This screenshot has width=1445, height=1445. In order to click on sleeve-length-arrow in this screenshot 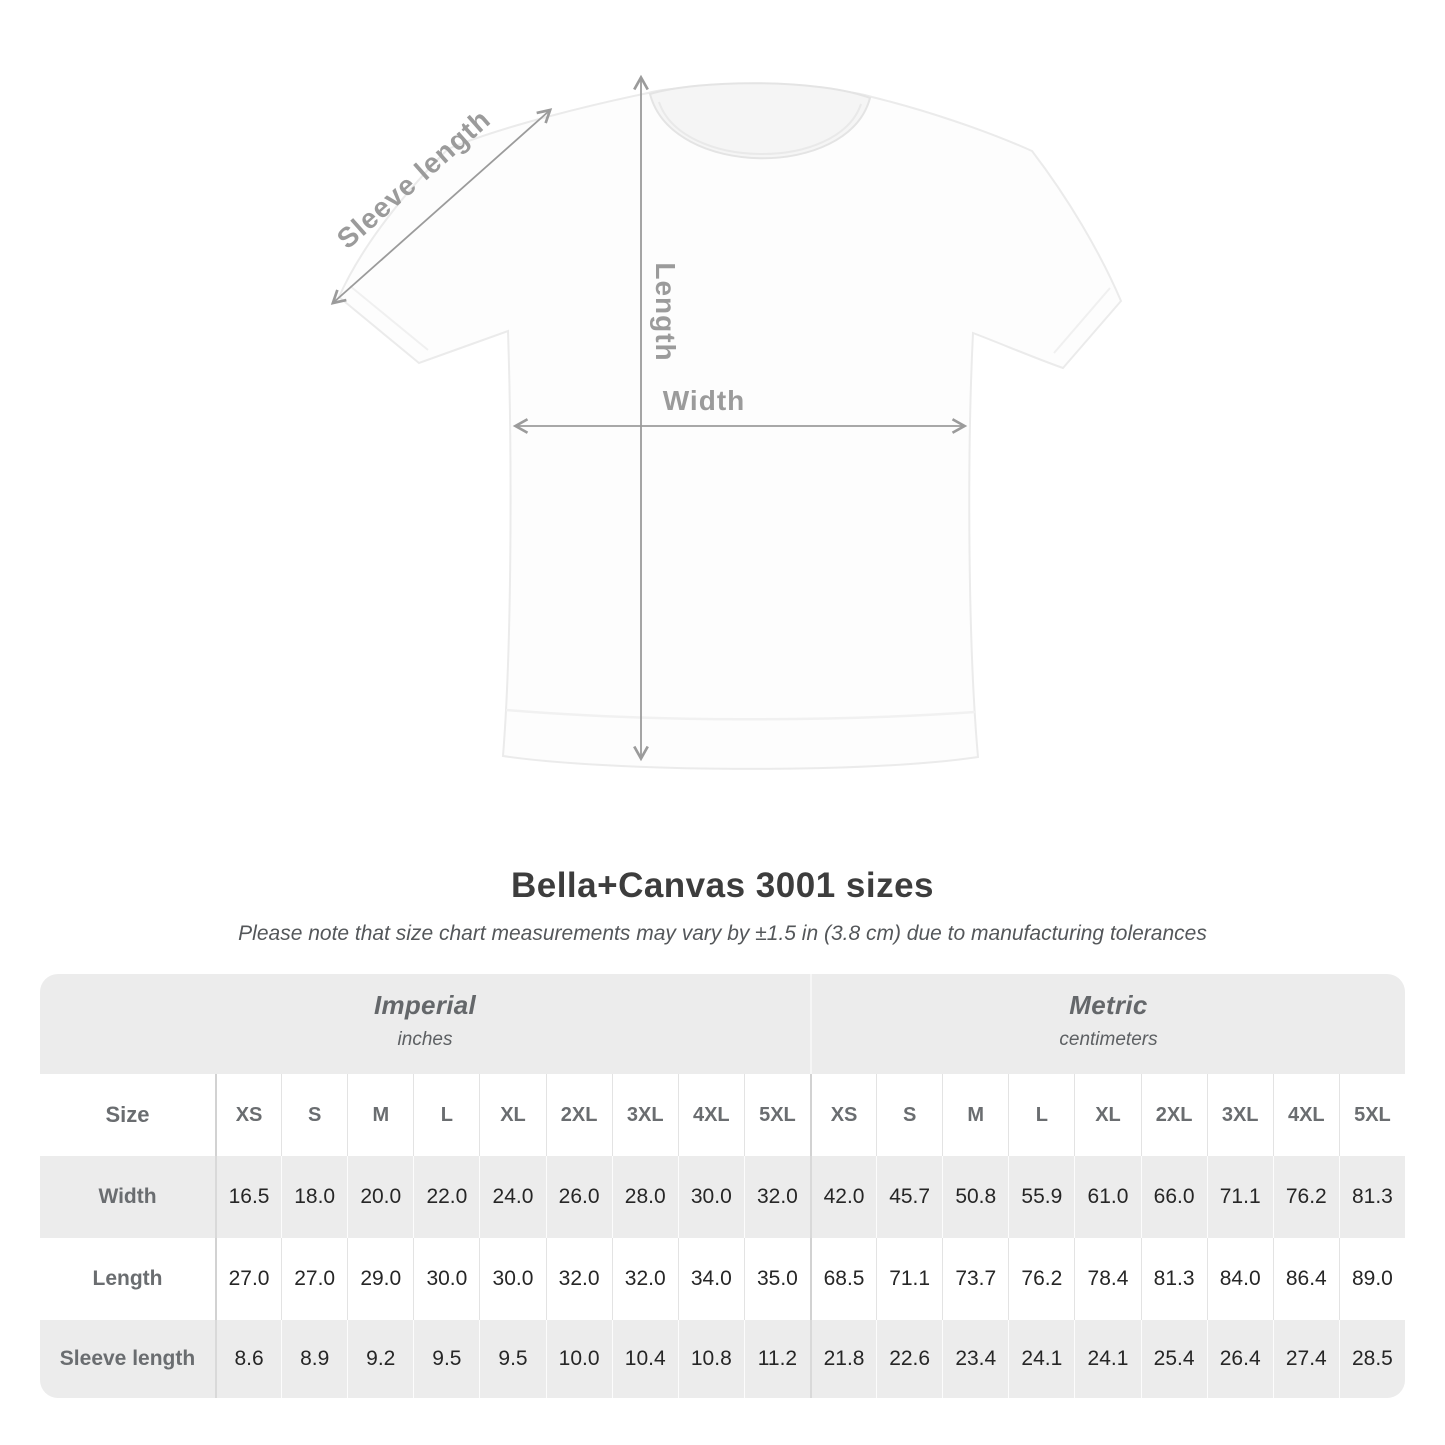, I will do `click(441, 206)`.